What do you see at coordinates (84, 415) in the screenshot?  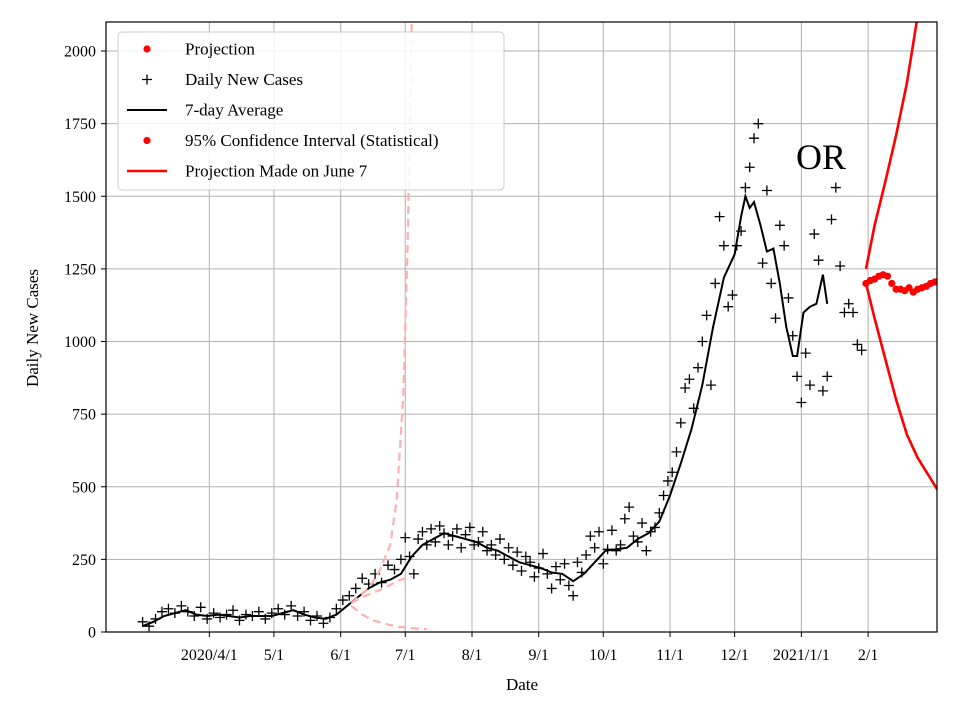 I see `y-tick-label: 750` at bounding box center [84, 415].